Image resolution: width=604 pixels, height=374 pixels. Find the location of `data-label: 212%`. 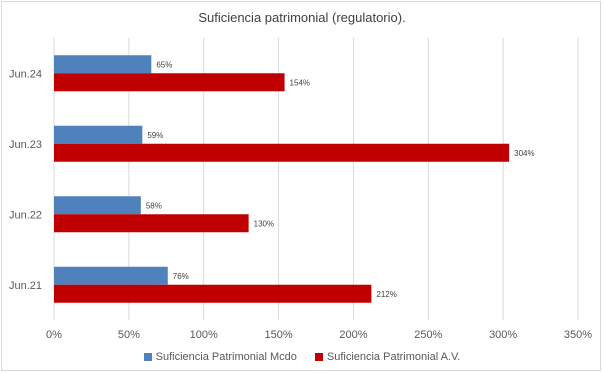

data-label: 212% is located at coordinates (386, 294).